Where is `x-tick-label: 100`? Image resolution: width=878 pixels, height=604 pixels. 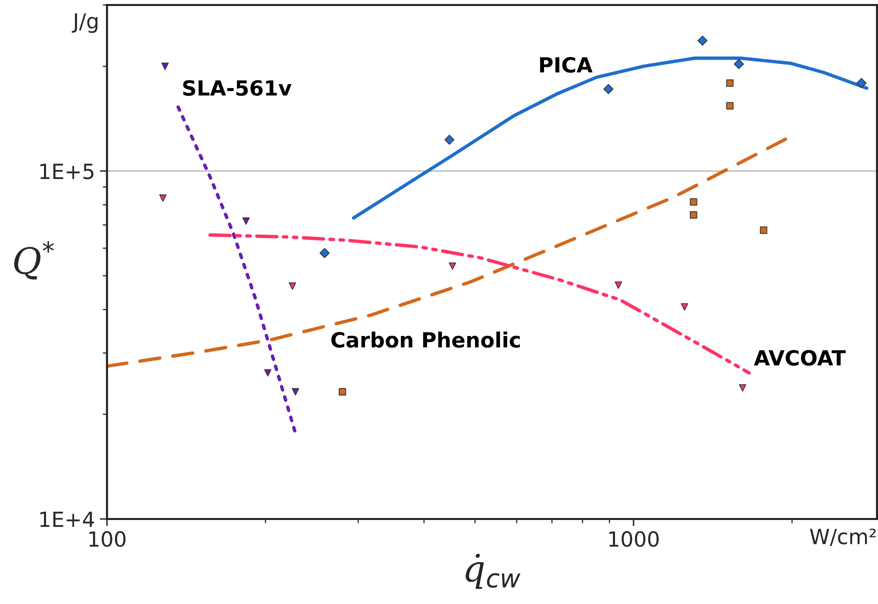 x-tick-label: 100 is located at coordinates (107, 539).